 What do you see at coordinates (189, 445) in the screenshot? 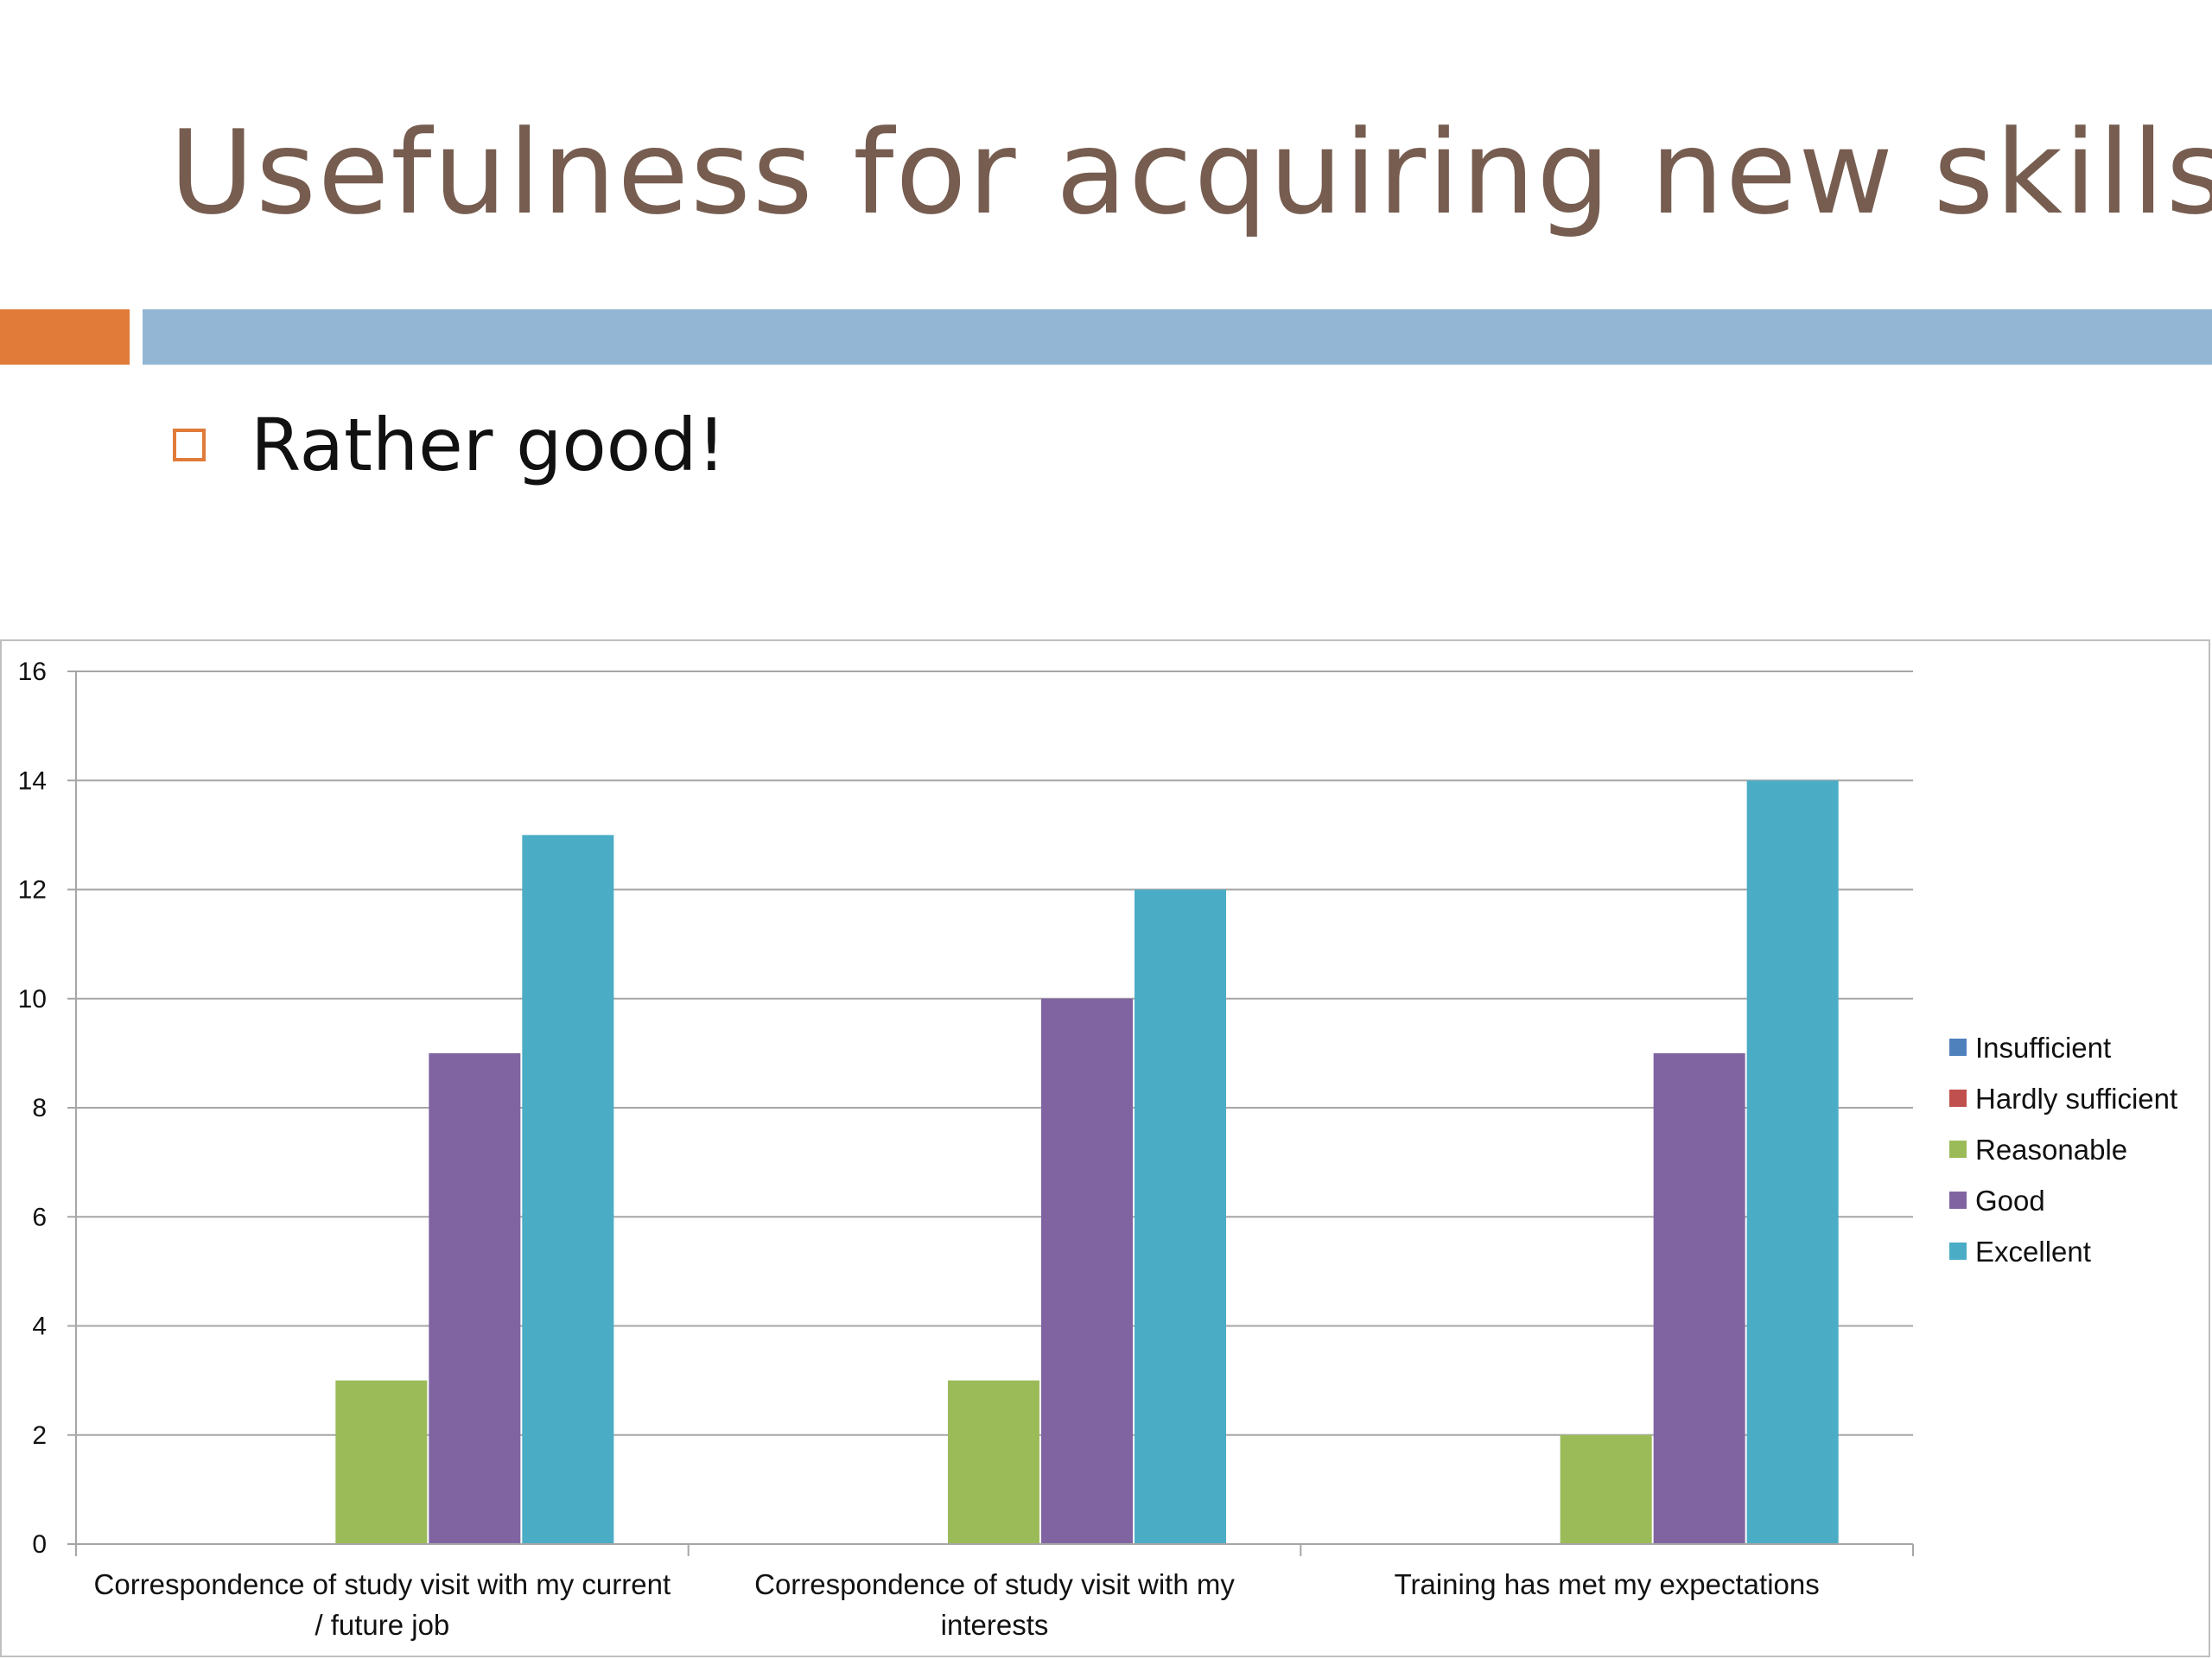
I see `square-bullet-icon` at bounding box center [189, 445].